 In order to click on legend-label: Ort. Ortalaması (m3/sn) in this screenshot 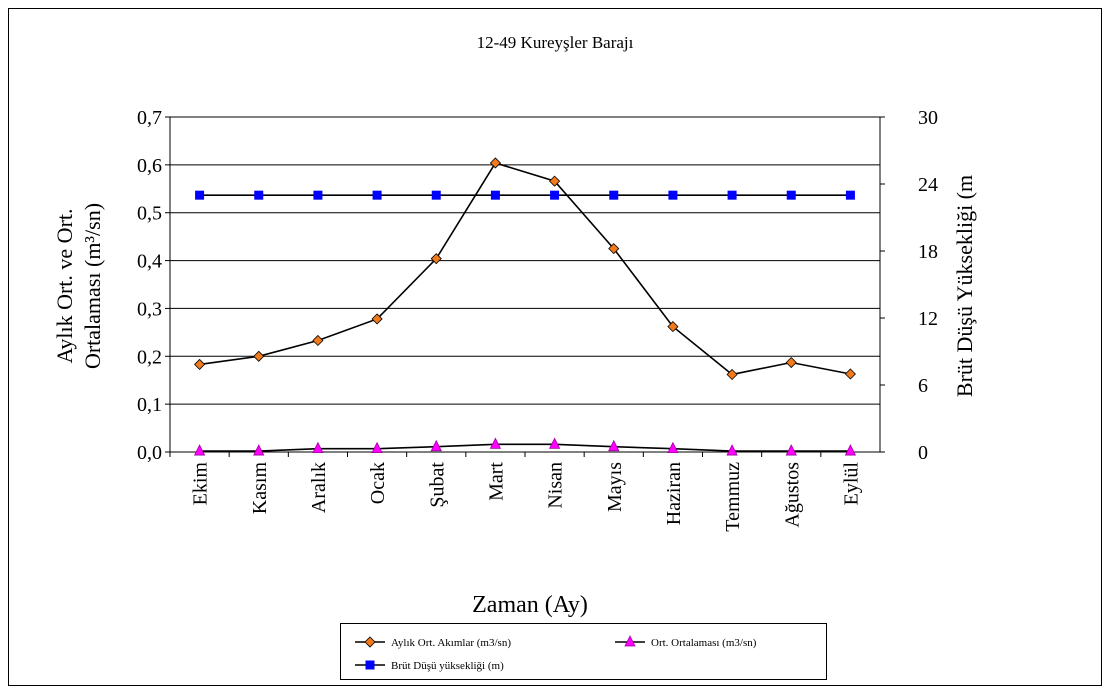, I will do `click(704, 643)`.